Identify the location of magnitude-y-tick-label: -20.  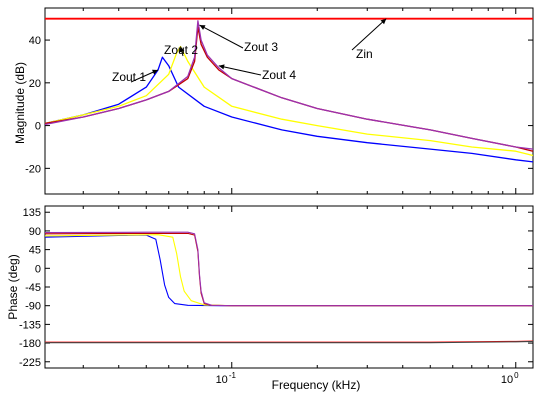
(33, 169).